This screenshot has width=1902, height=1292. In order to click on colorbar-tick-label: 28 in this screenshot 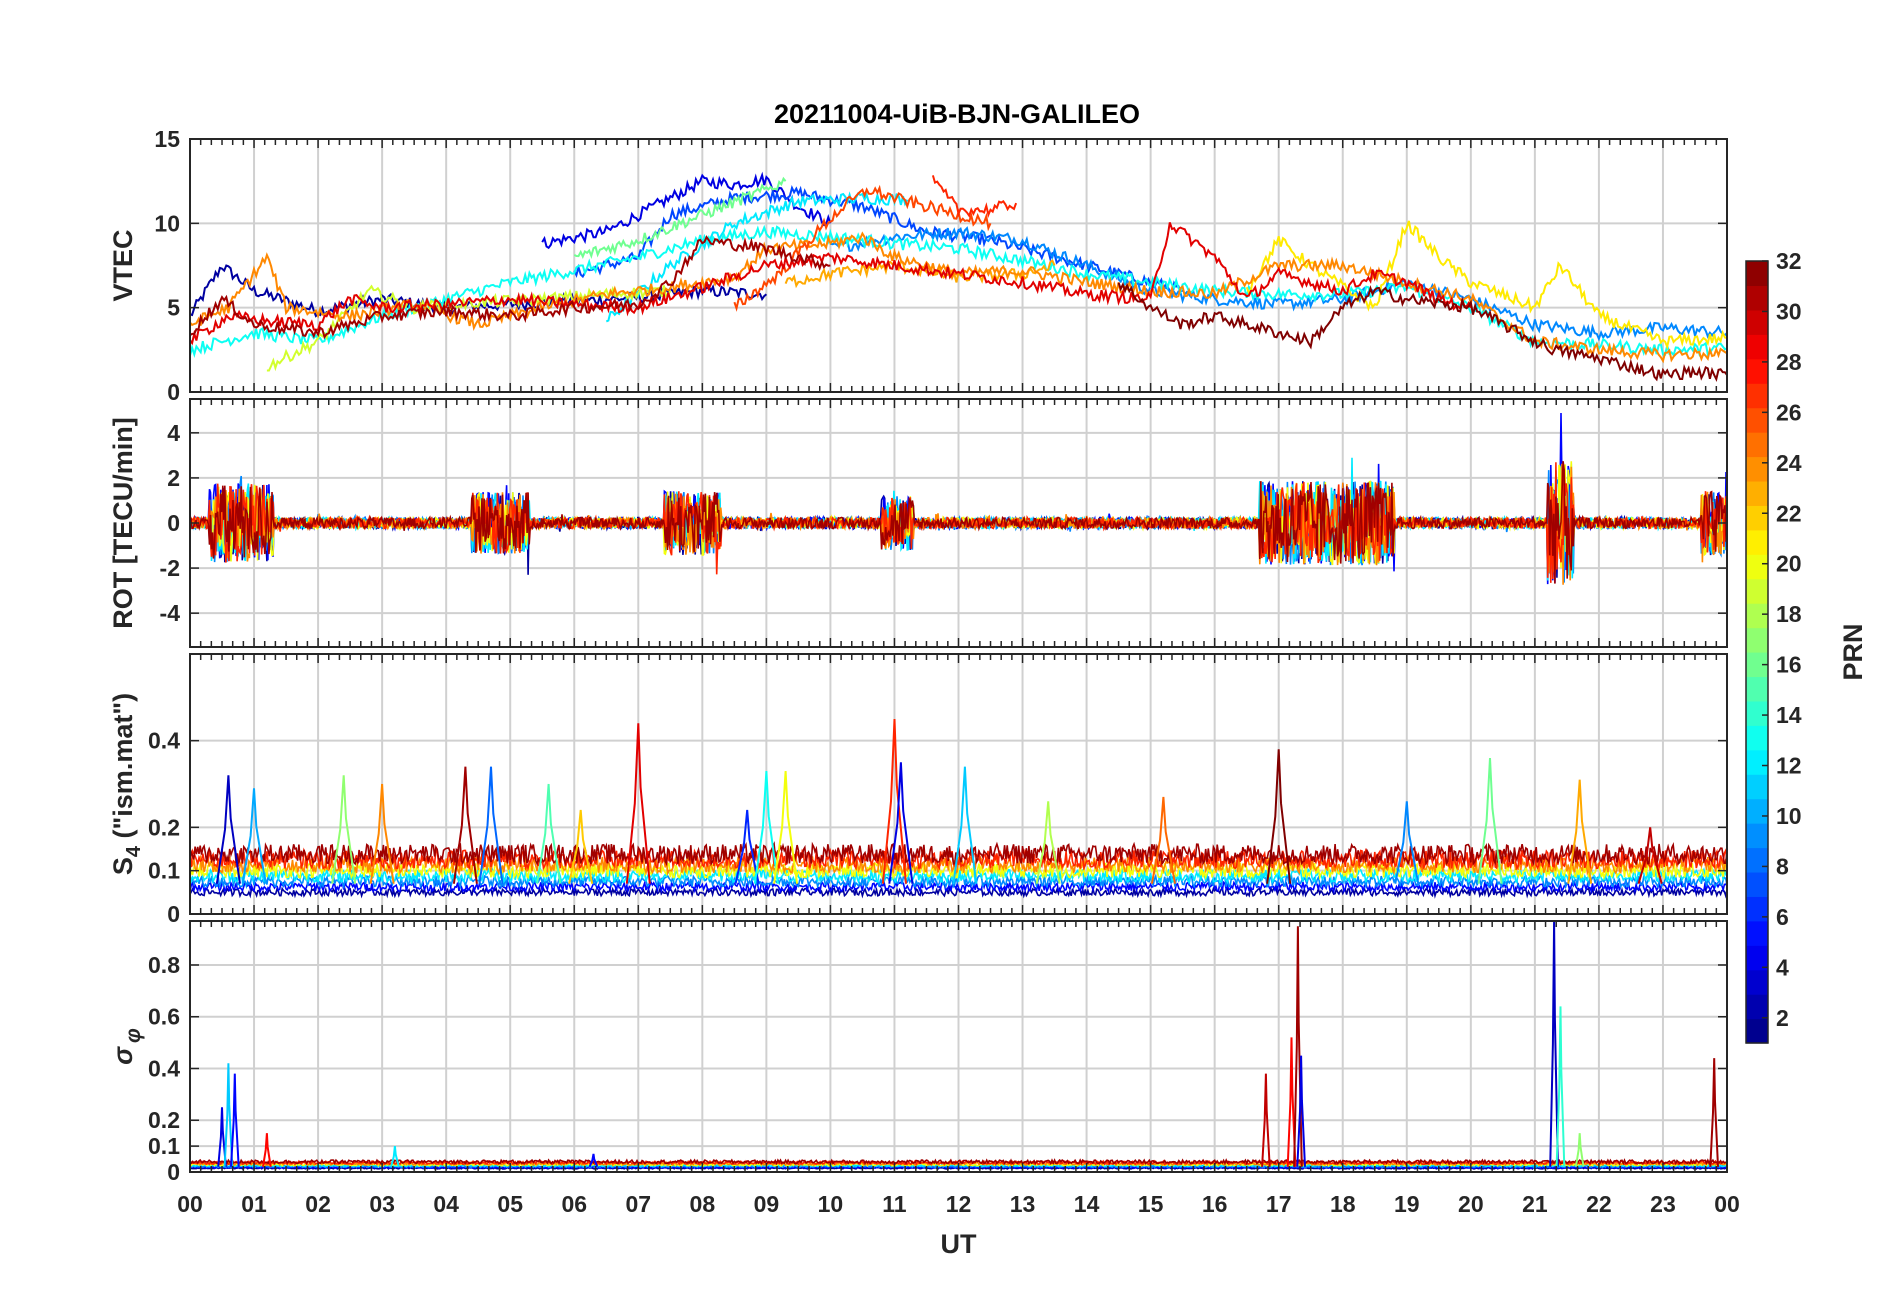, I will do `click(1789, 362)`.